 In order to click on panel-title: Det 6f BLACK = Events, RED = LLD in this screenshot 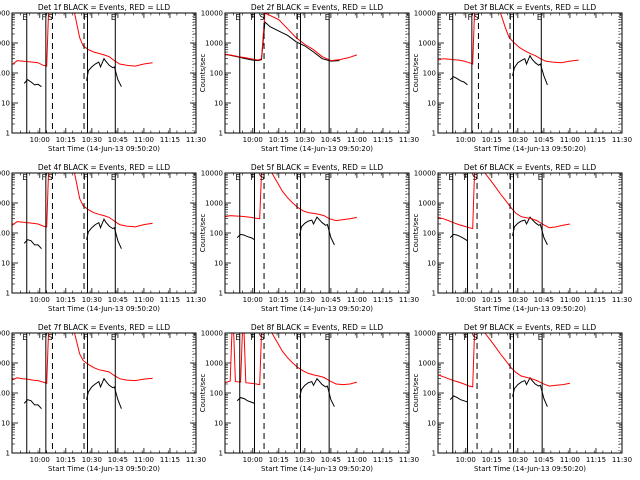, I will do `click(530, 167)`.